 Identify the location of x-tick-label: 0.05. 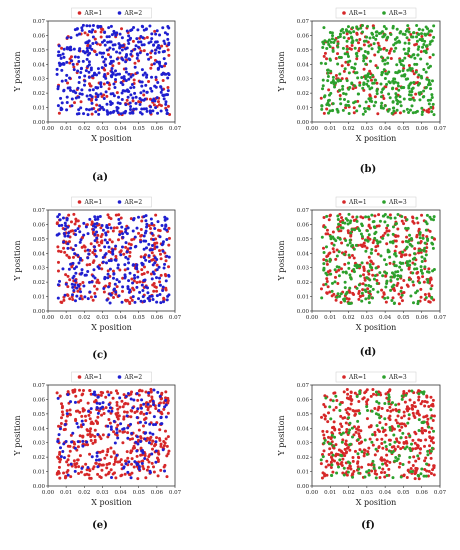
(403, 493).